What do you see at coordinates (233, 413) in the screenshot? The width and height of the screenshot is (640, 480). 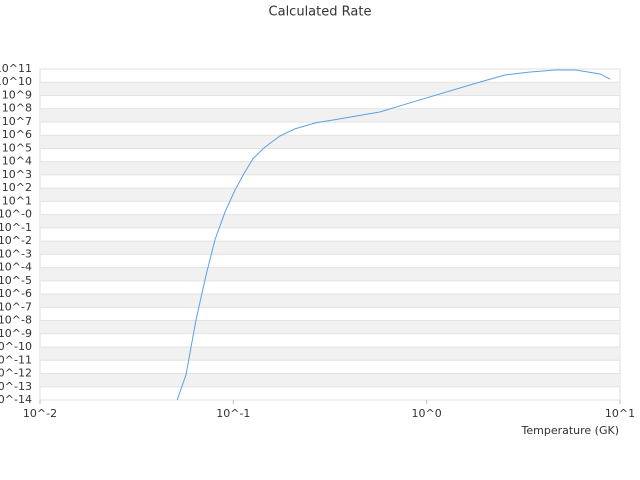 I see `x-tick-label: 10^-1` at bounding box center [233, 413].